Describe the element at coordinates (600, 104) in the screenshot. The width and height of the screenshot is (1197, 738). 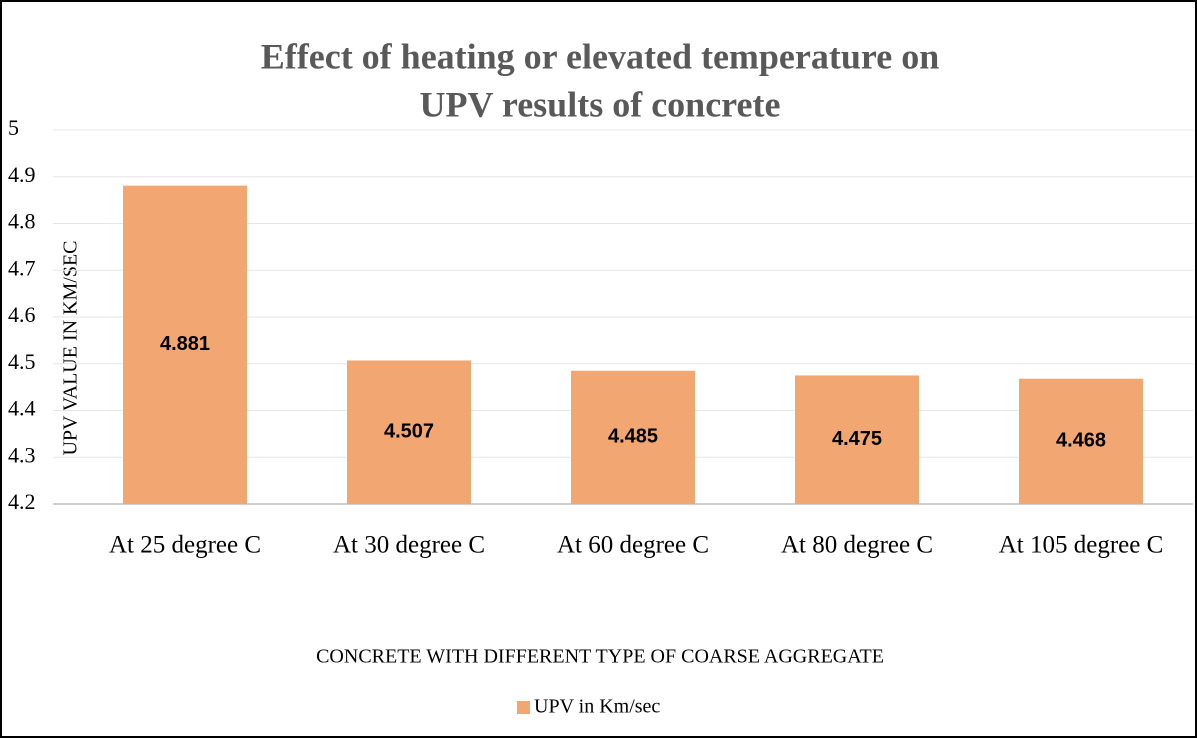
I see `chart-title: UPV results of concrete` at that location.